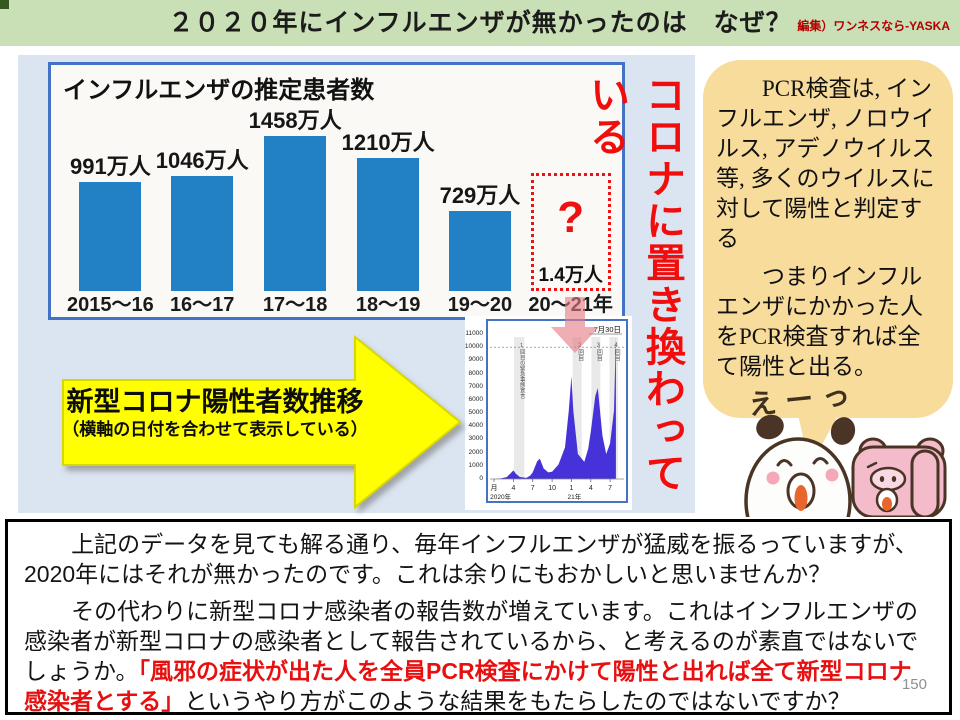  What do you see at coordinates (295, 305) in the screenshot?
I see `bar-category-label: 17〜18` at bounding box center [295, 305].